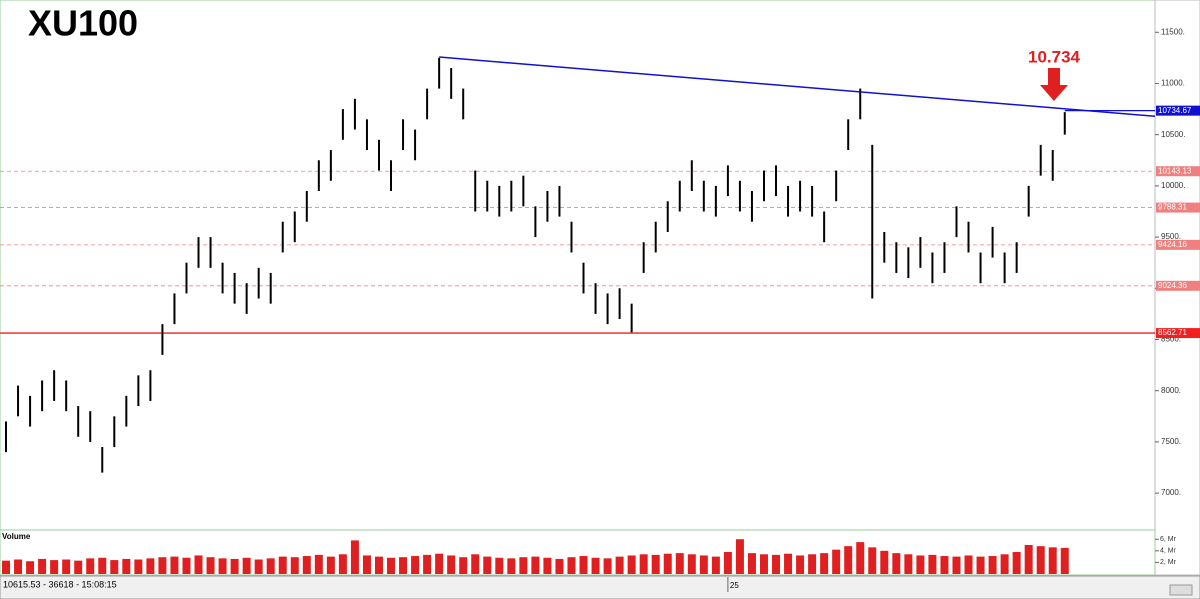 Image resolution: width=1200 pixels, height=599 pixels. Describe the element at coordinates (1168, 539) in the screenshot. I see `volume-tick-label: 6, Mr` at that location.